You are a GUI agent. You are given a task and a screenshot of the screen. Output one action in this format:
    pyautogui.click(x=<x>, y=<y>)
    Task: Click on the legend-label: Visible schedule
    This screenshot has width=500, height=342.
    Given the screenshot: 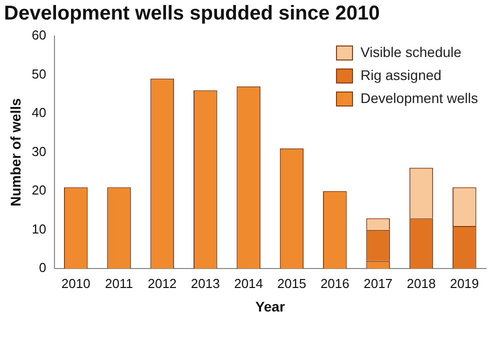 What is the action you would take?
    pyautogui.click(x=411, y=52)
    